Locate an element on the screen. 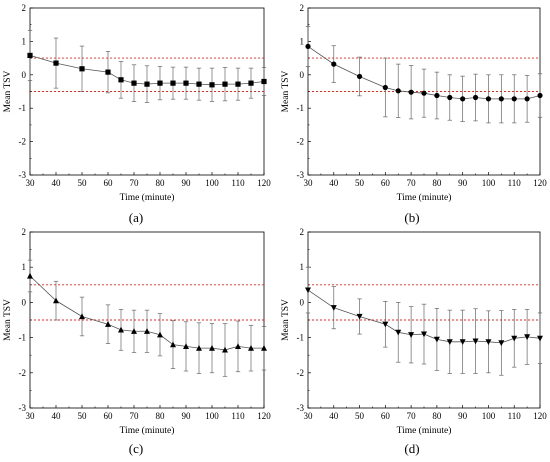 The image size is (550, 462). x-tick-label: 40 is located at coordinates (57, 416).